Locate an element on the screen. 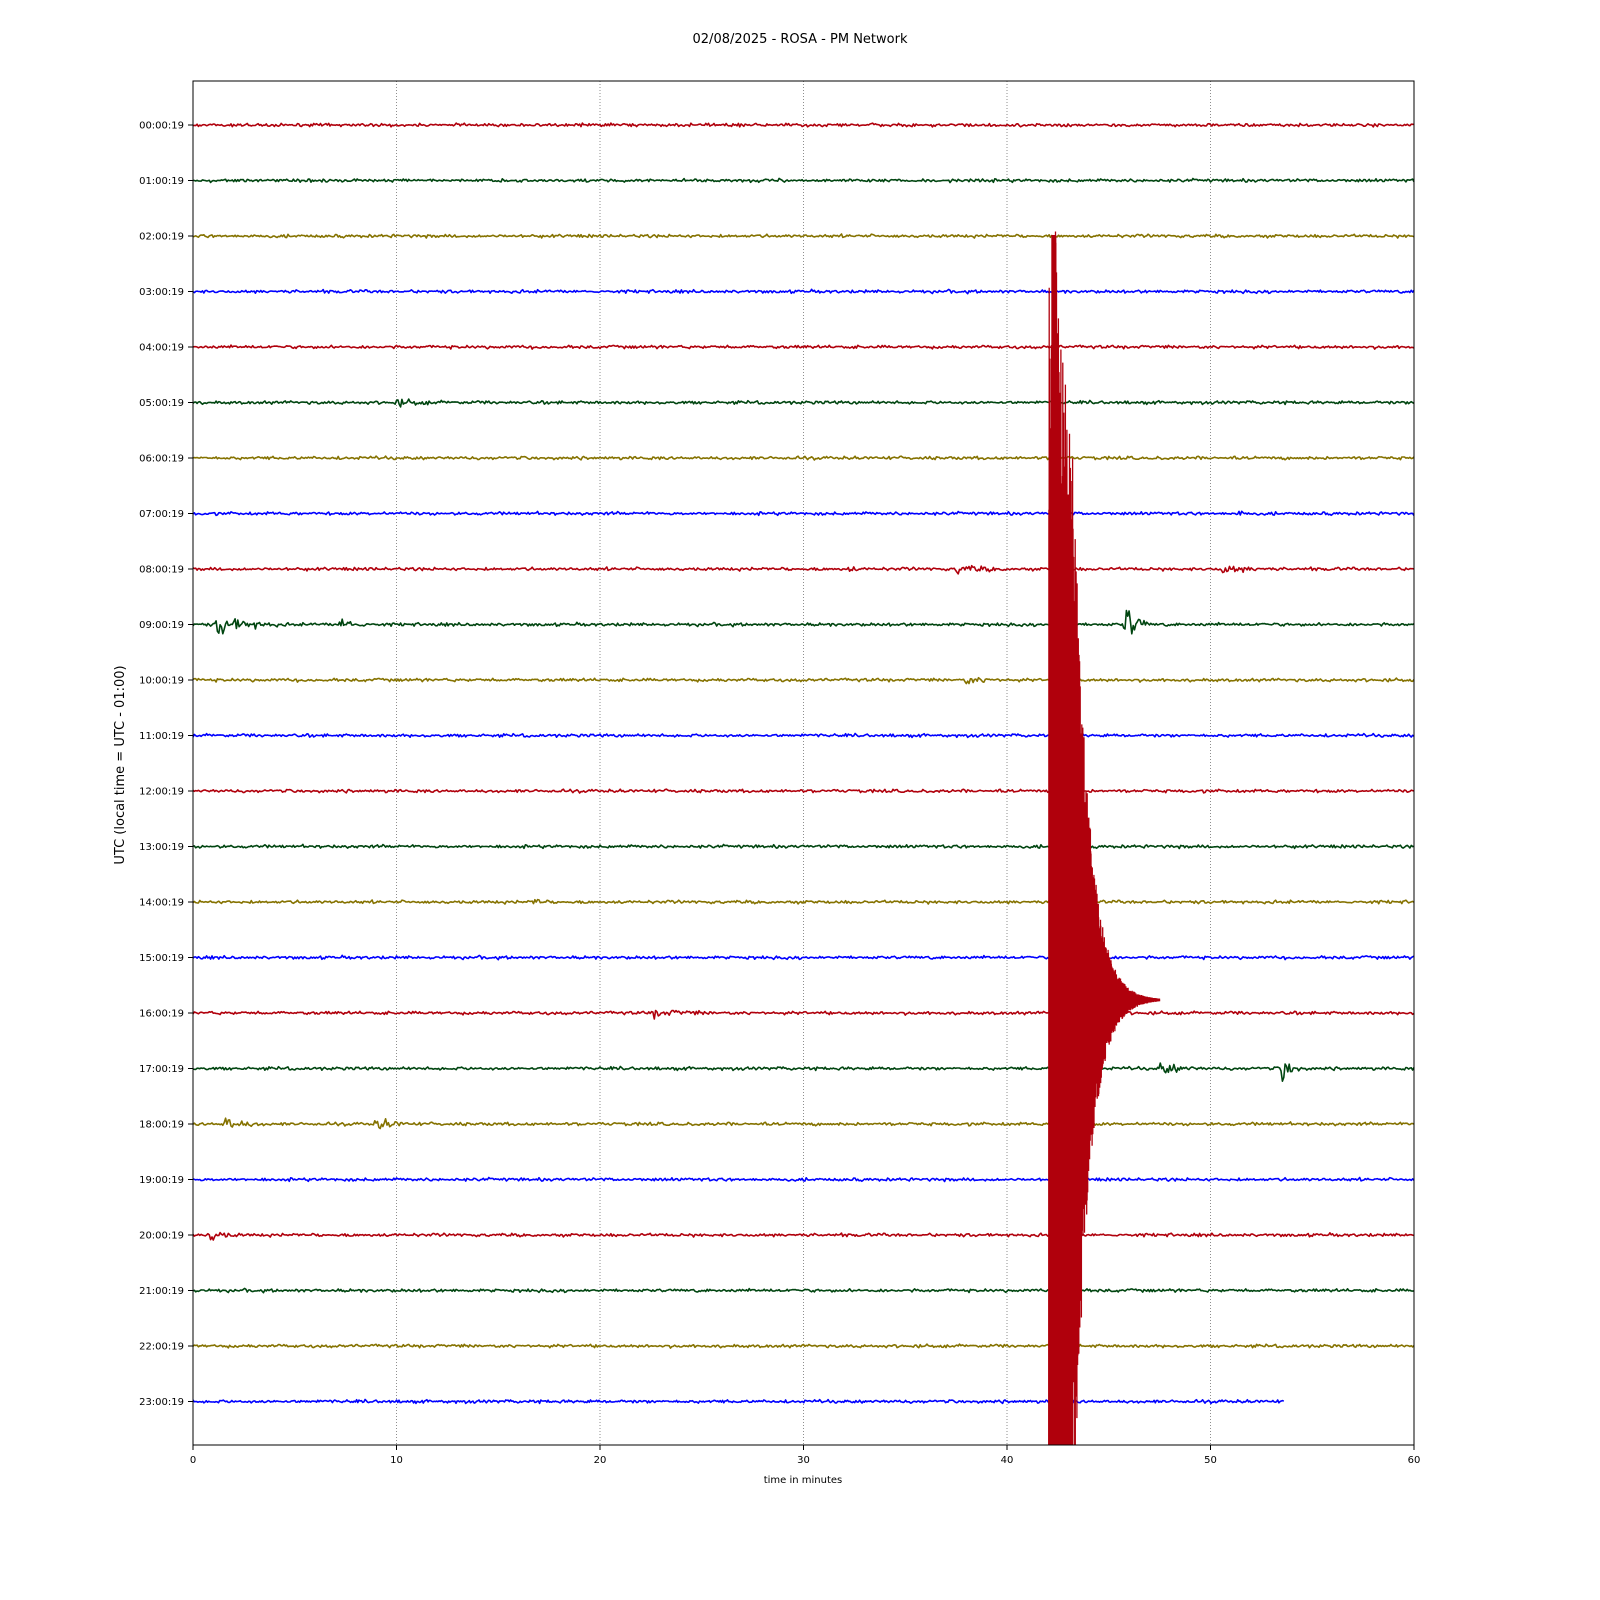  x-tick-label-50: 50 is located at coordinates (1210, 1460).